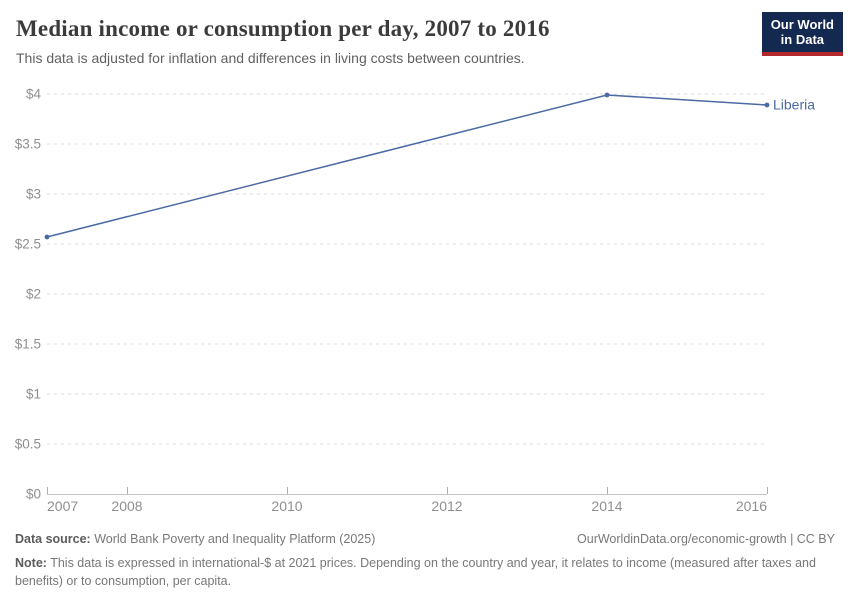 Image resolution: width=850 pixels, height=600 pixels. I want to click on y-tick-label: $0.5, so click(28, 444).